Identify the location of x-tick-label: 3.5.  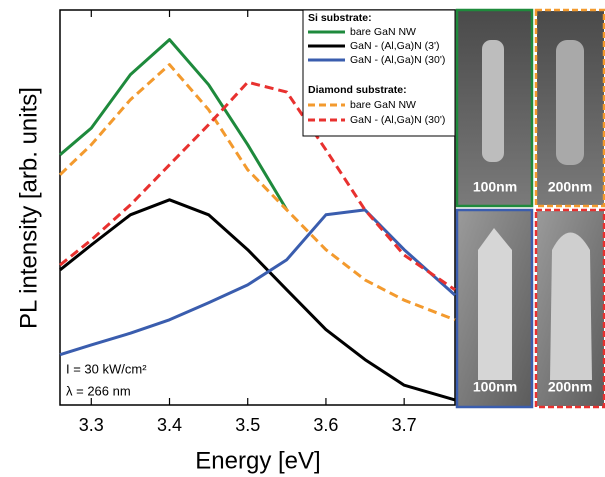
(247, 425).